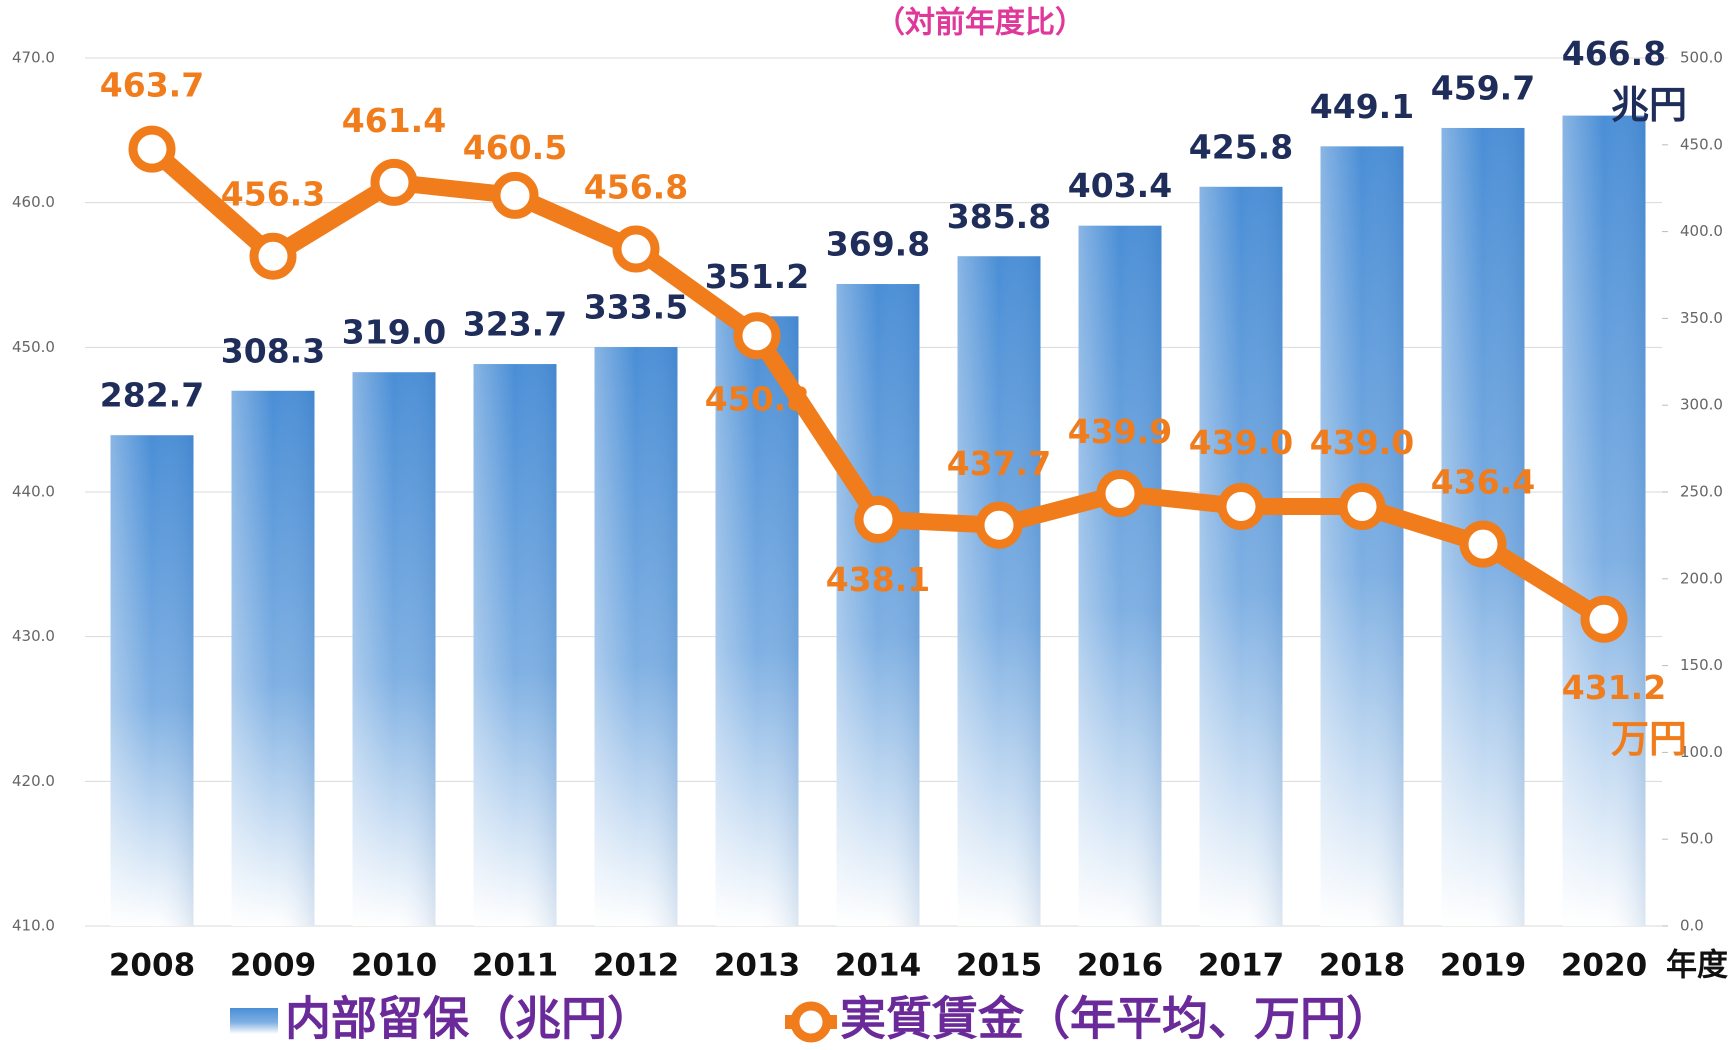 The height and width of the screenshot is (1050, 1735). I want to click on y-tick-label: 460.0, so click(33, 202).